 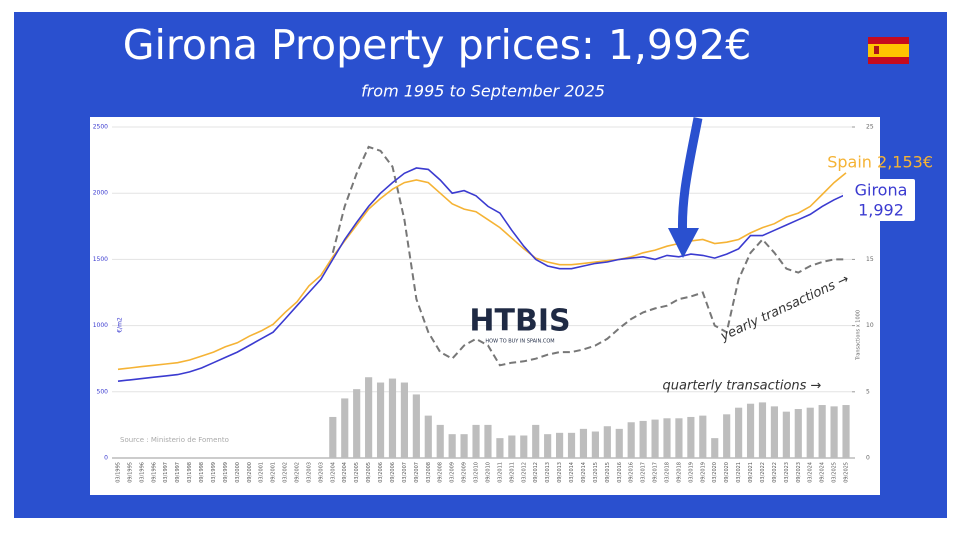 What do you see at coordinates (100, 259) in the screenshot?
I see `y-tick-label: 1500` at bounding box center [100, 259].